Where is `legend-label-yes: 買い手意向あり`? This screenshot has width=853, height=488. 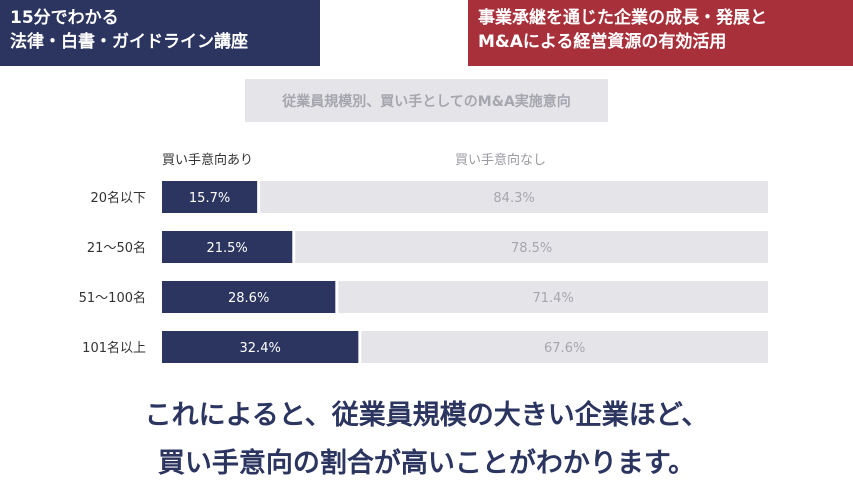
legend-label-yes: 買い手意向あり is located at coordinates (207, 160).